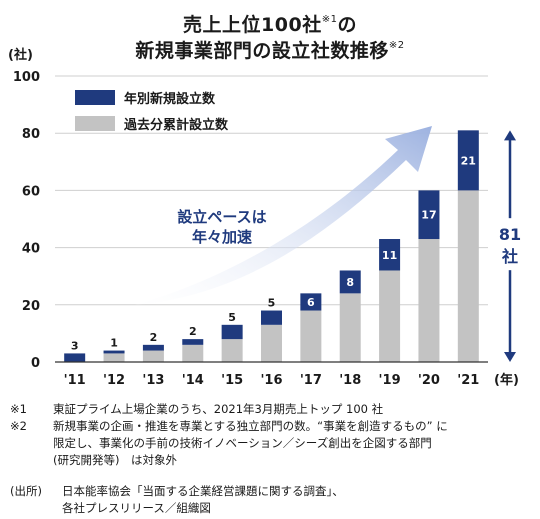 The height and width of the screenshot is (519, 540). I want to click on x-tick-label: '16, so click(271, 380).